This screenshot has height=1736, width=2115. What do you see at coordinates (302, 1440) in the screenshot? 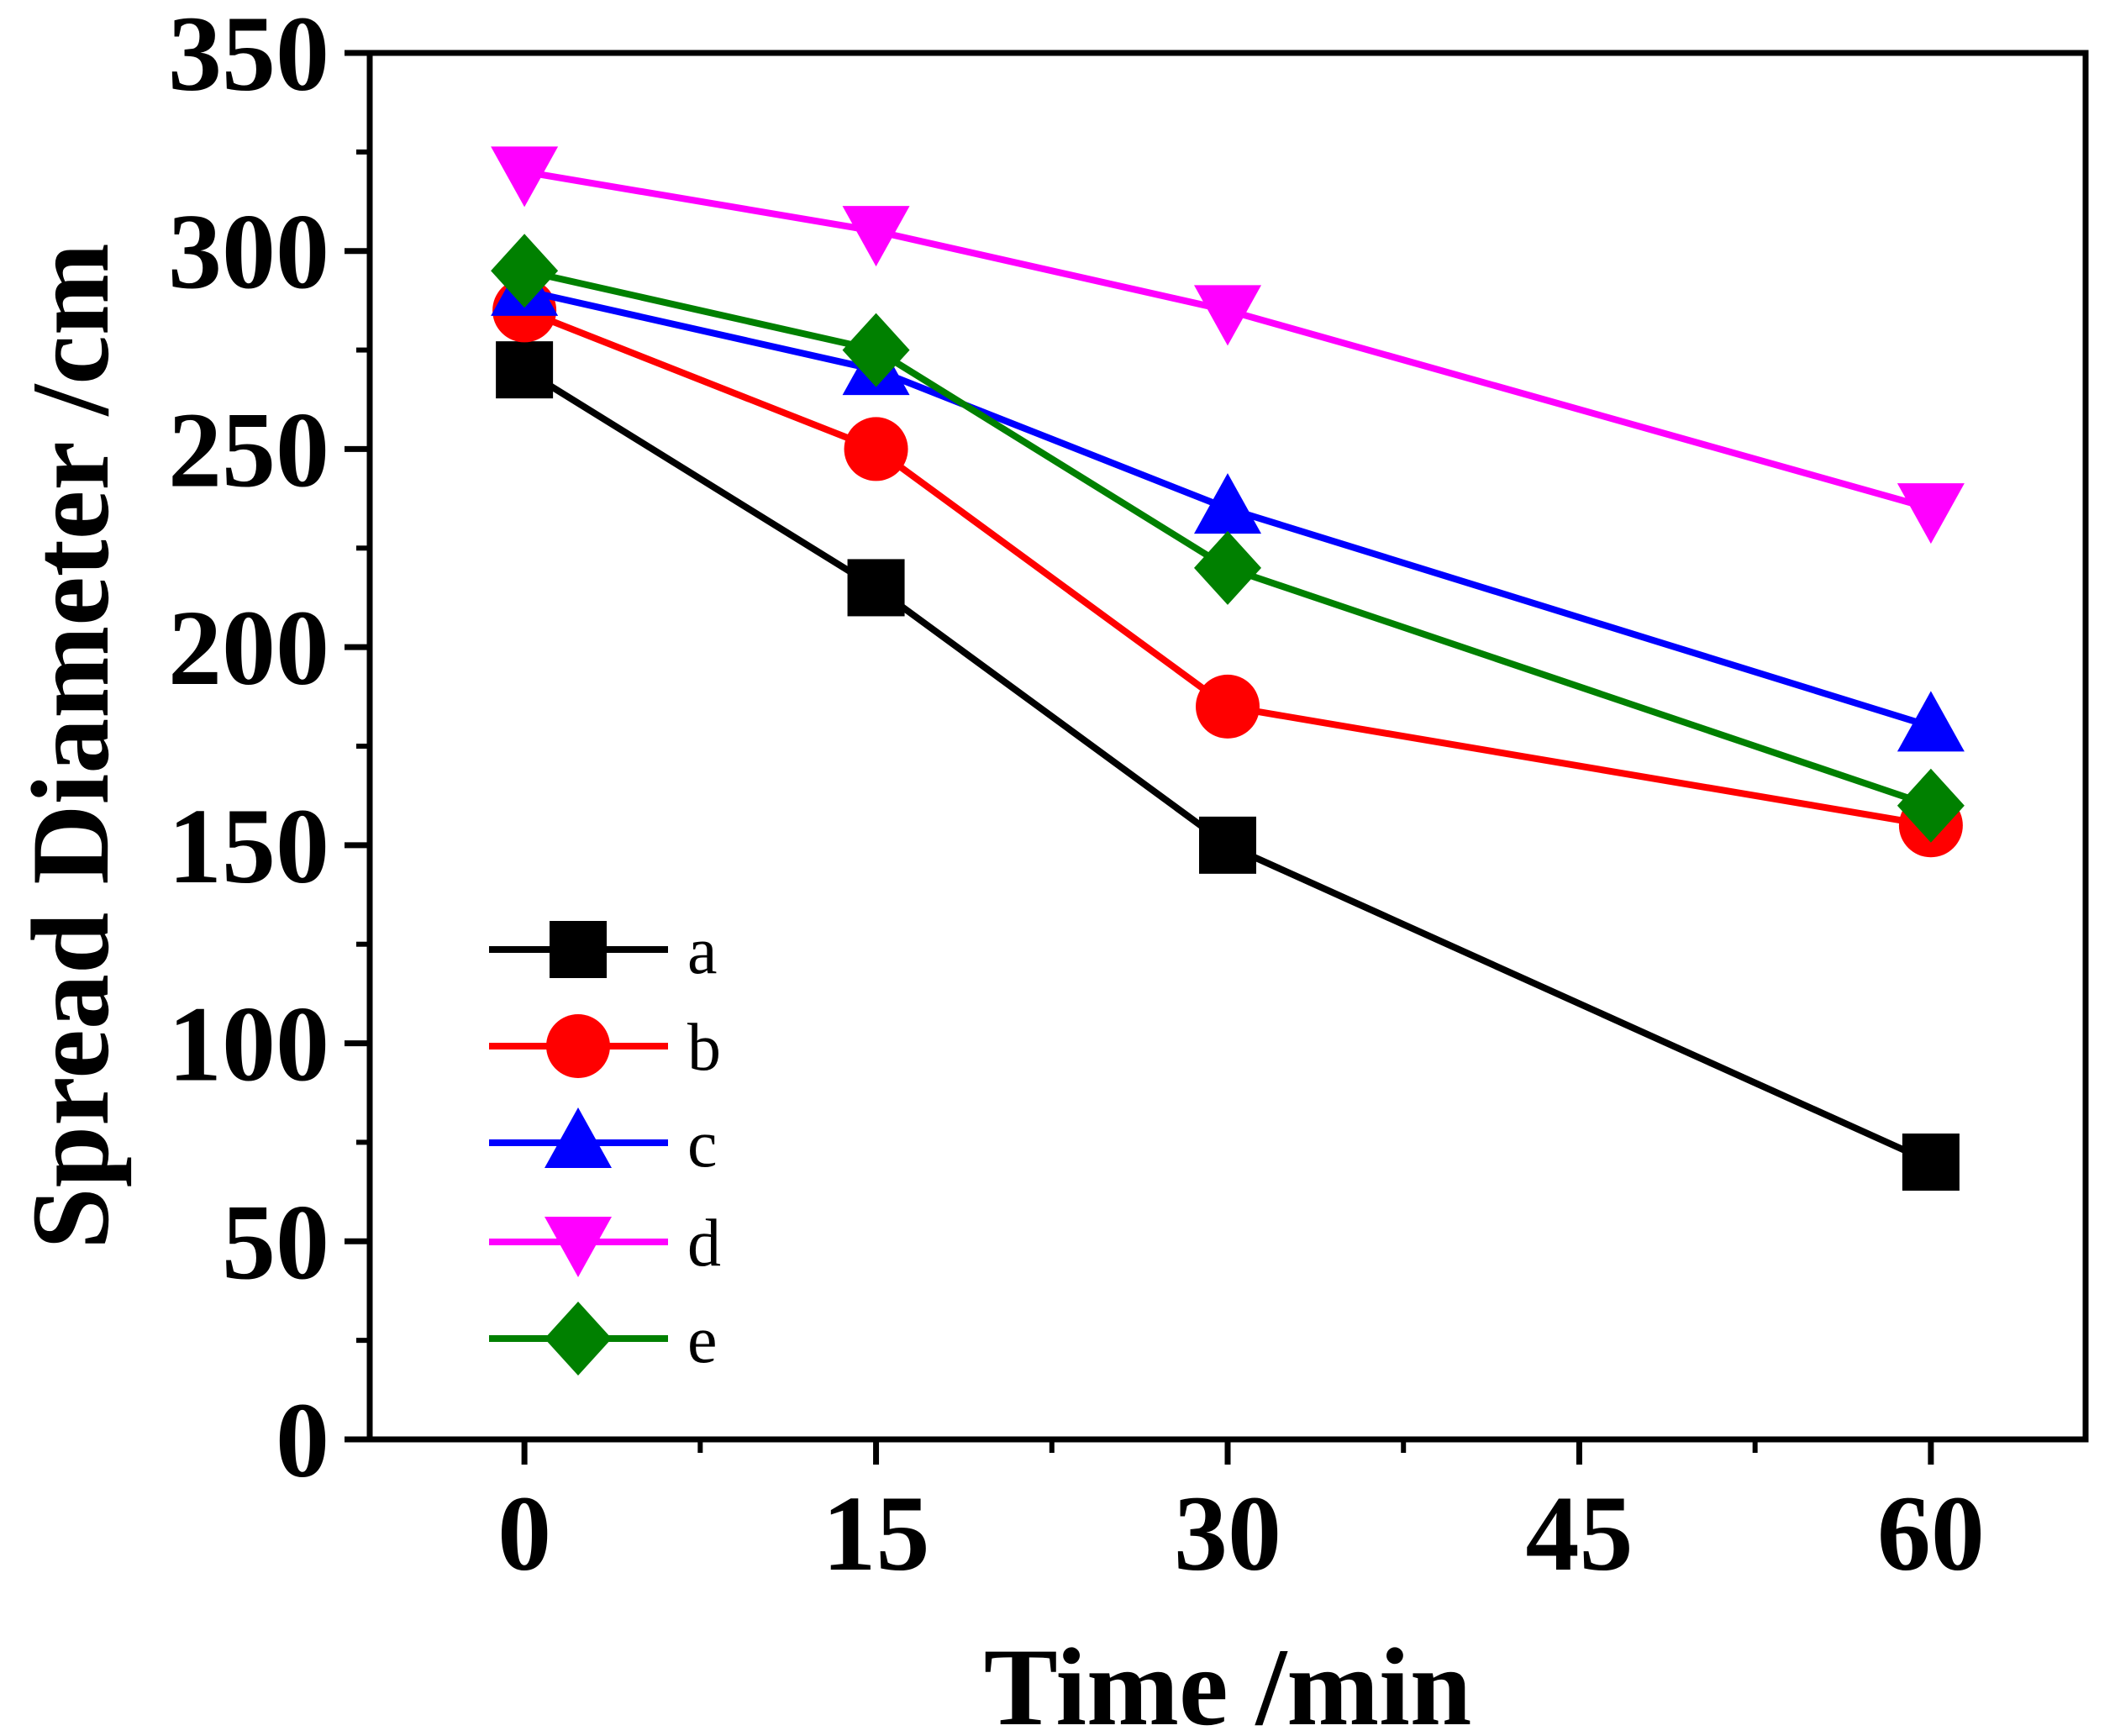
I see `y-tick-label: 0` at bounding box center [302, 1440].